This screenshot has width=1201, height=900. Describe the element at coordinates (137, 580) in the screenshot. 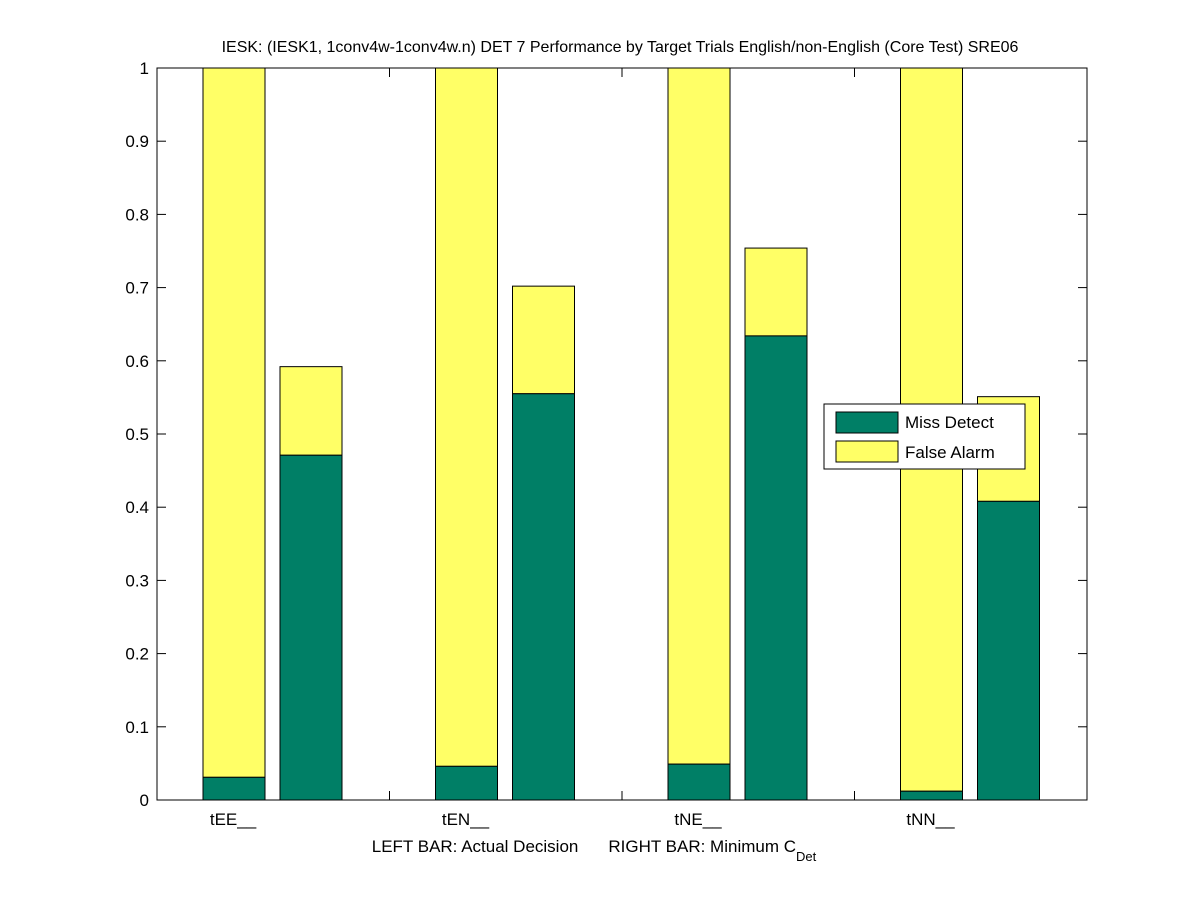

I see `y-tick-label: 0.3` at that location.